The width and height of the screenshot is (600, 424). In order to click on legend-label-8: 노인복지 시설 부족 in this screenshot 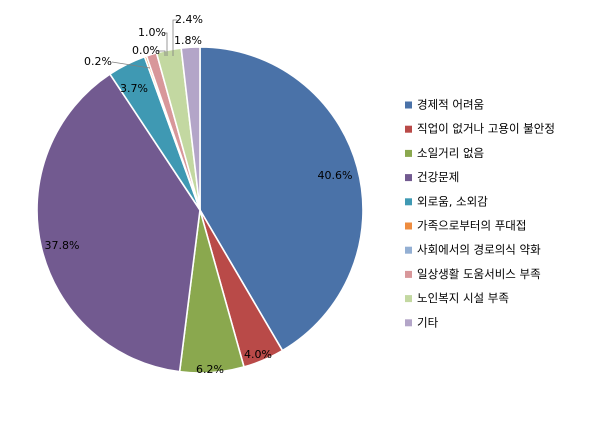, I will do `click(463, 298)`.